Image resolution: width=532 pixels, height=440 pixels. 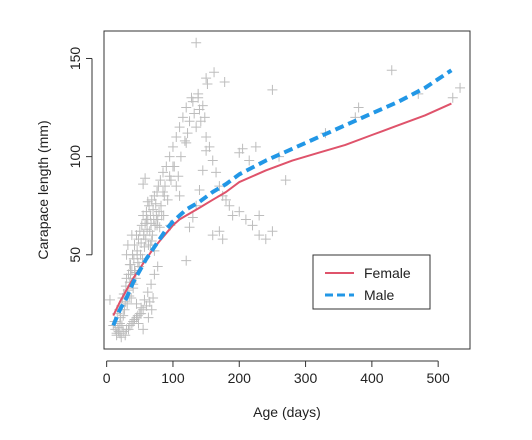 What do you see at coordinates (371, 282) in the screenshot?
I see `legend: Female Male` at bounding box center [371, 282].